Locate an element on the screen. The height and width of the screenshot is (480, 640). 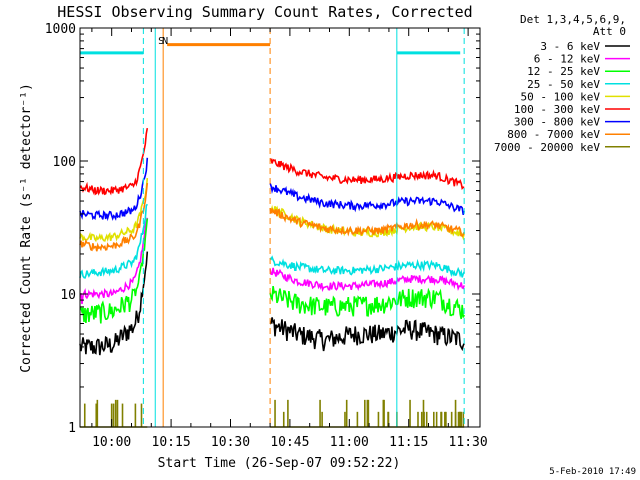
series-300-800-kev-seg1 is located at coordinates (114, 189).